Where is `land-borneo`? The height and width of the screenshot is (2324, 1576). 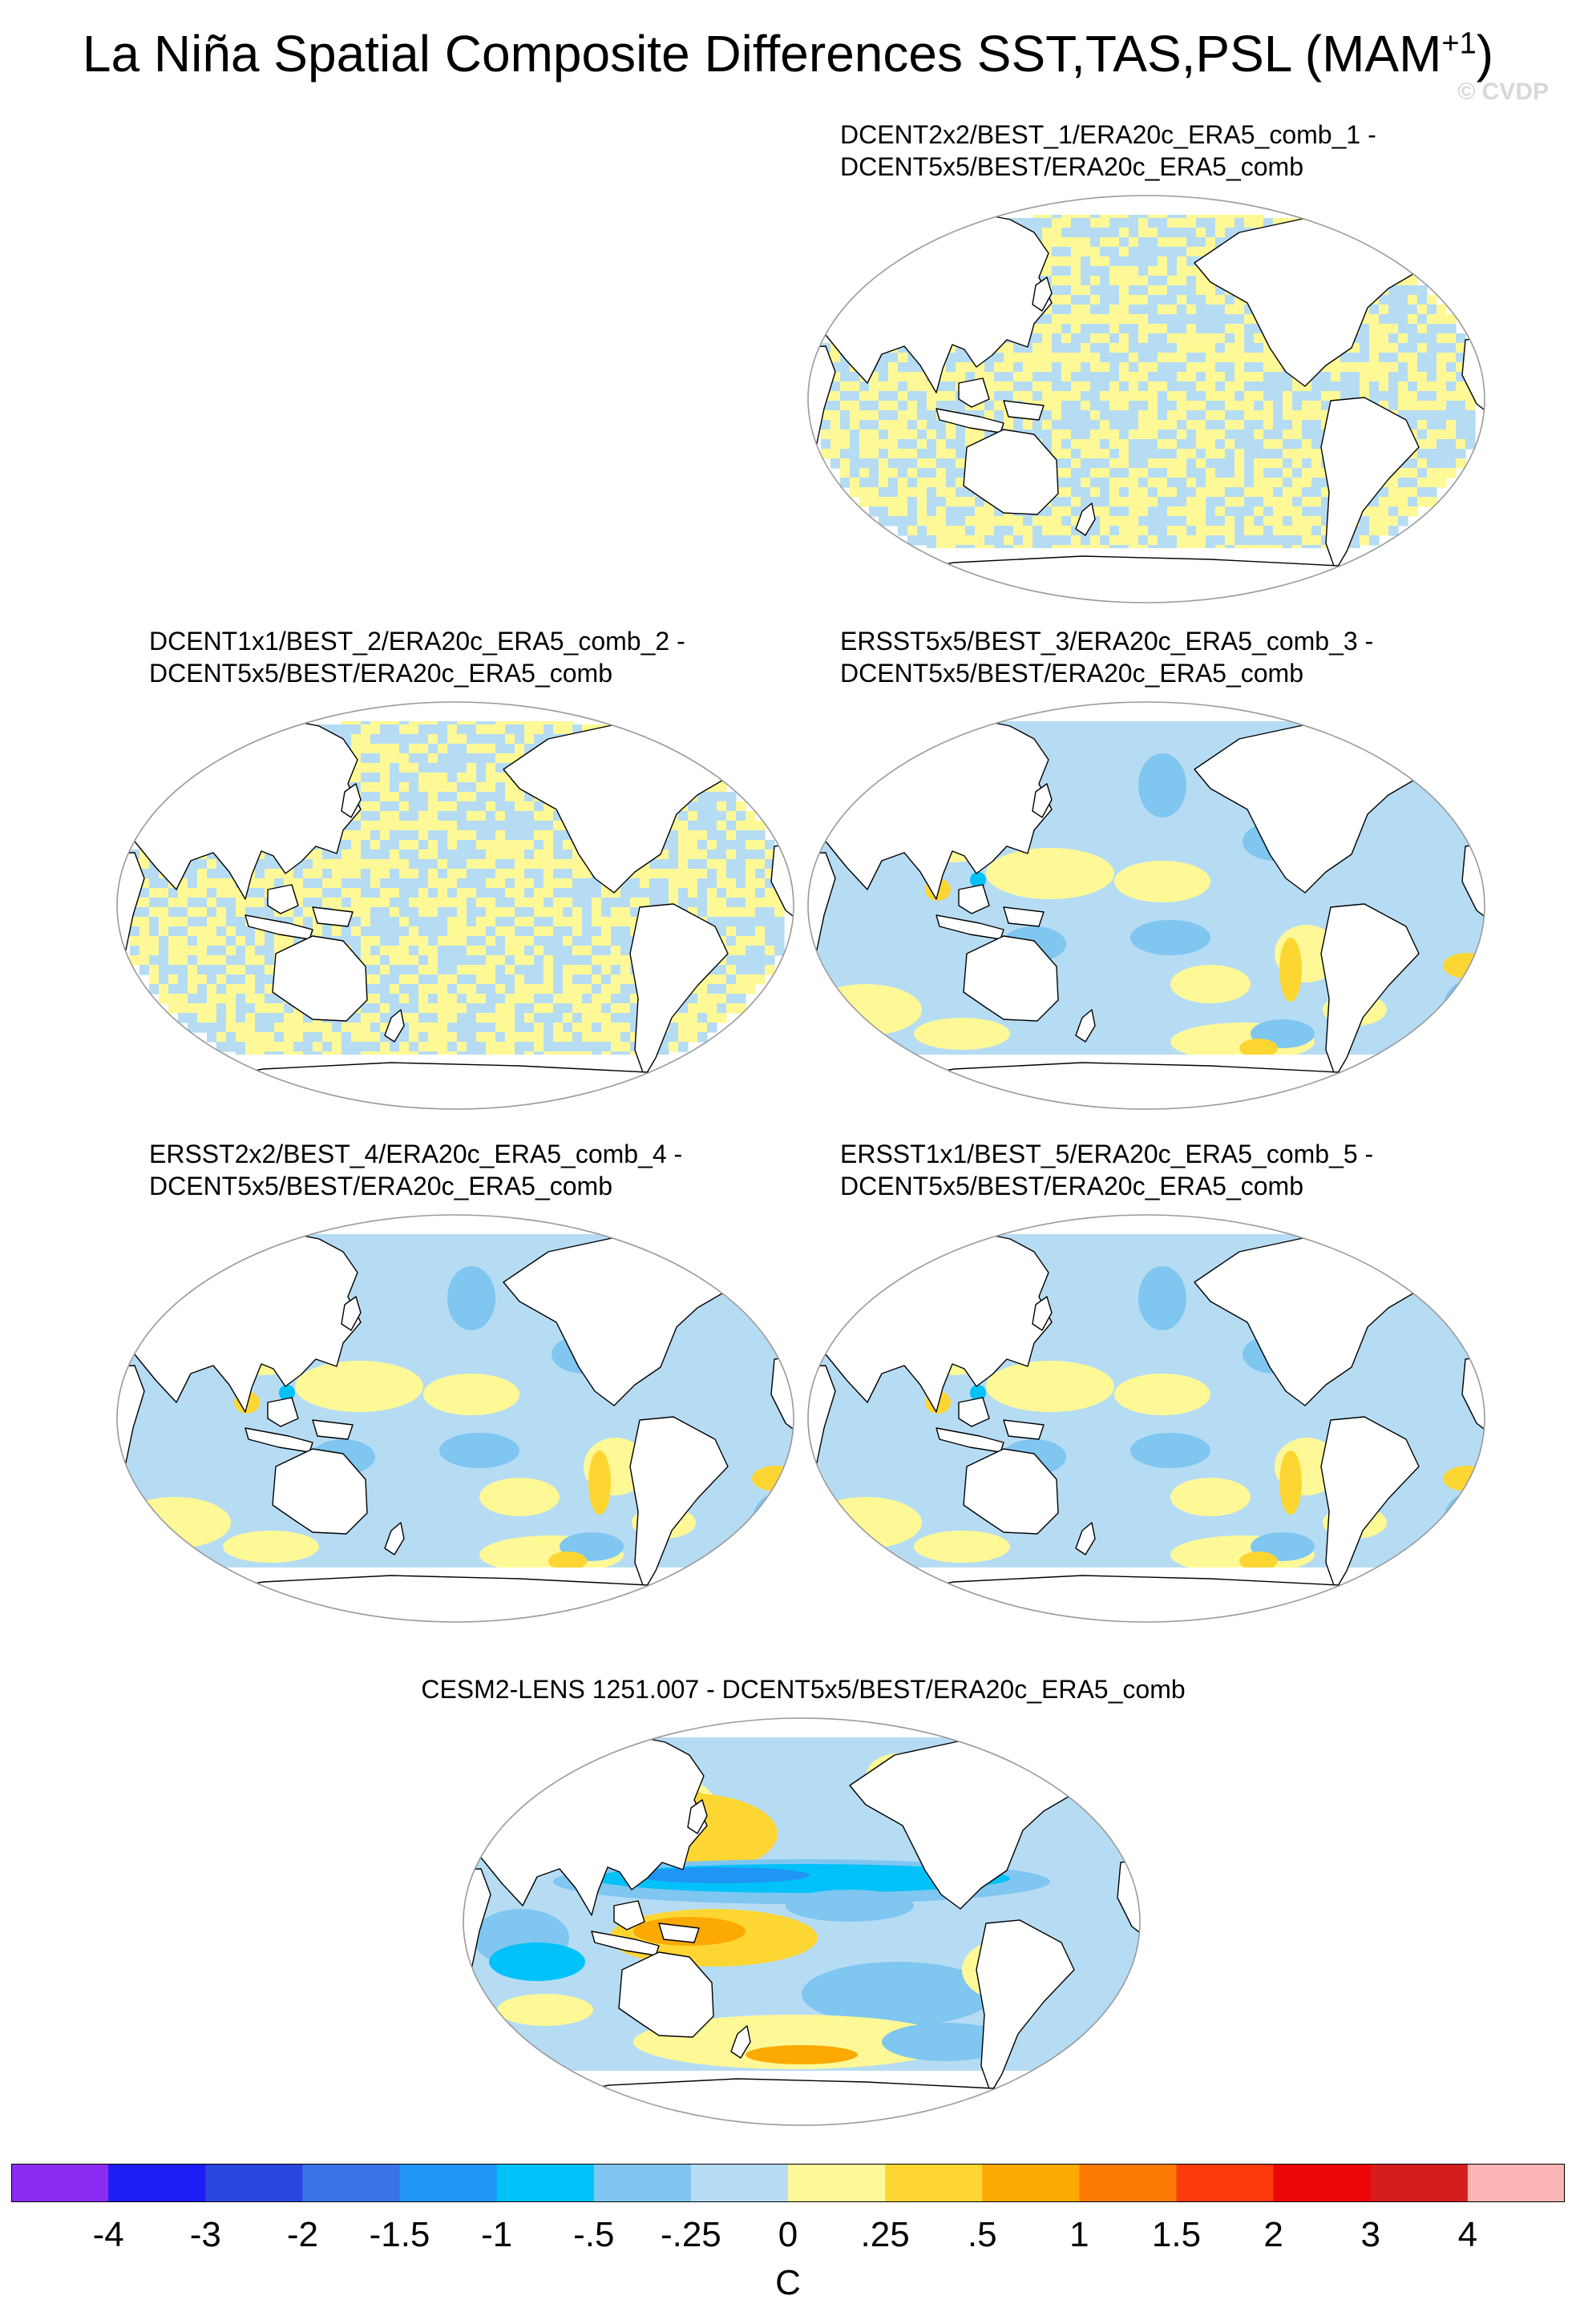
land-borneo is located at coordinates (974, 899).